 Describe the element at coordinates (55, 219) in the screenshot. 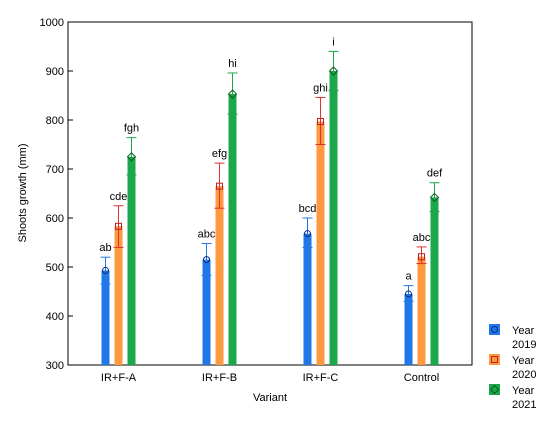

I see `y-tick-label: 600` at that location.